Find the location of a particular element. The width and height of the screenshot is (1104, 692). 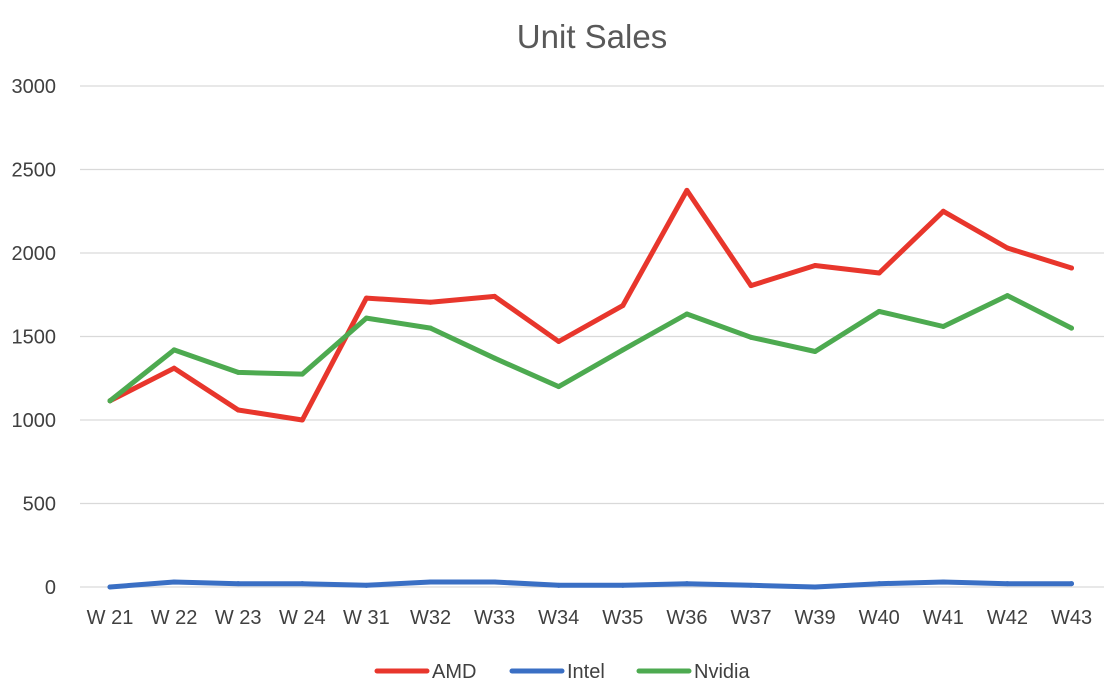

legend-label-amd: AMD is located at coordinates (454, 672).